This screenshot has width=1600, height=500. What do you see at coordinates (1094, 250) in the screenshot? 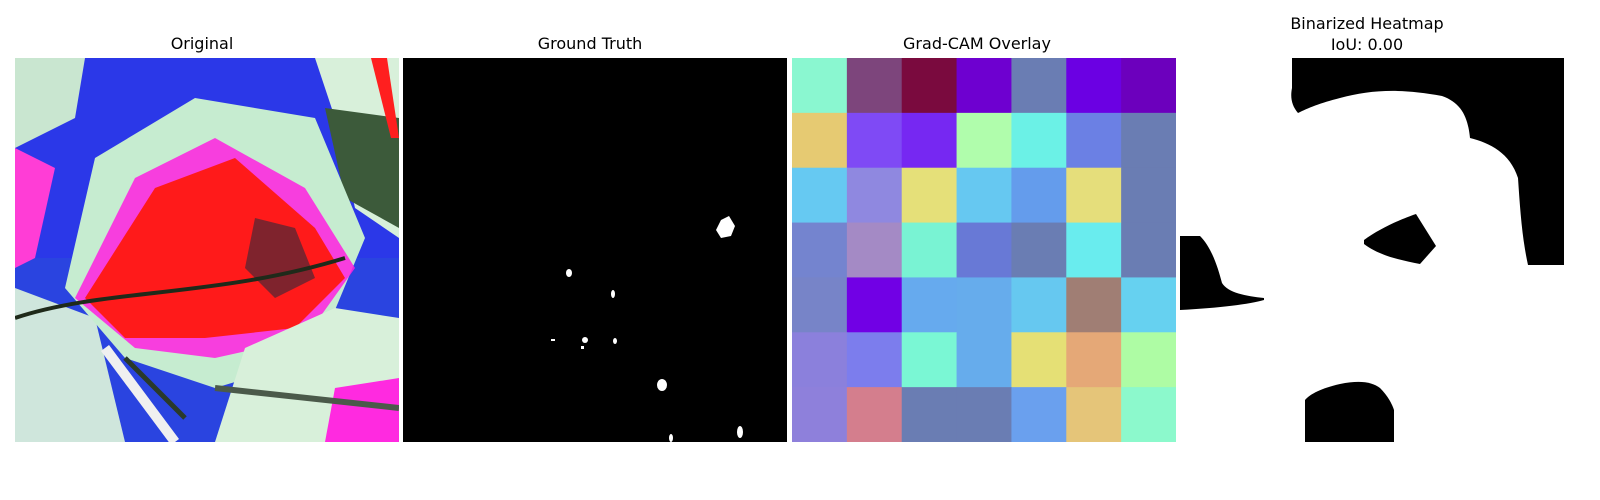
I see `gradcam-cell-r3-c5` at bounding box center [1094, 250].